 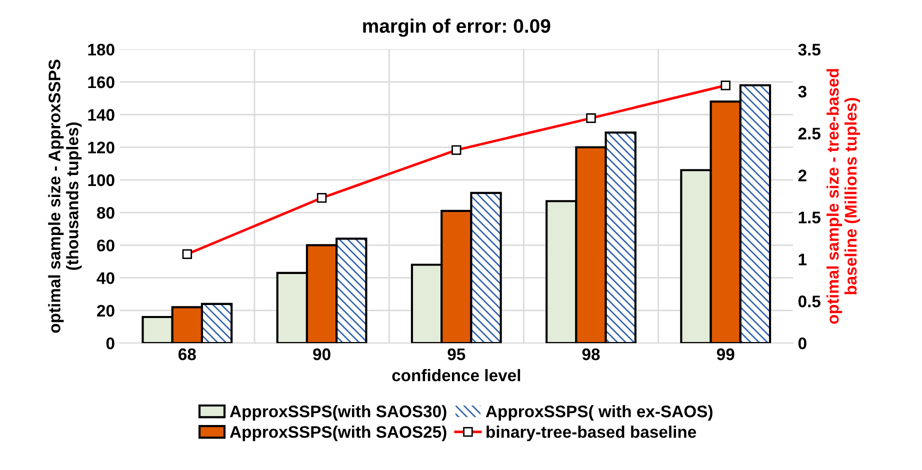 What do you see at coordinates (101, 50) in the screenshot?
I see `y-tick-label: 180` at bounding box center [101, 50].